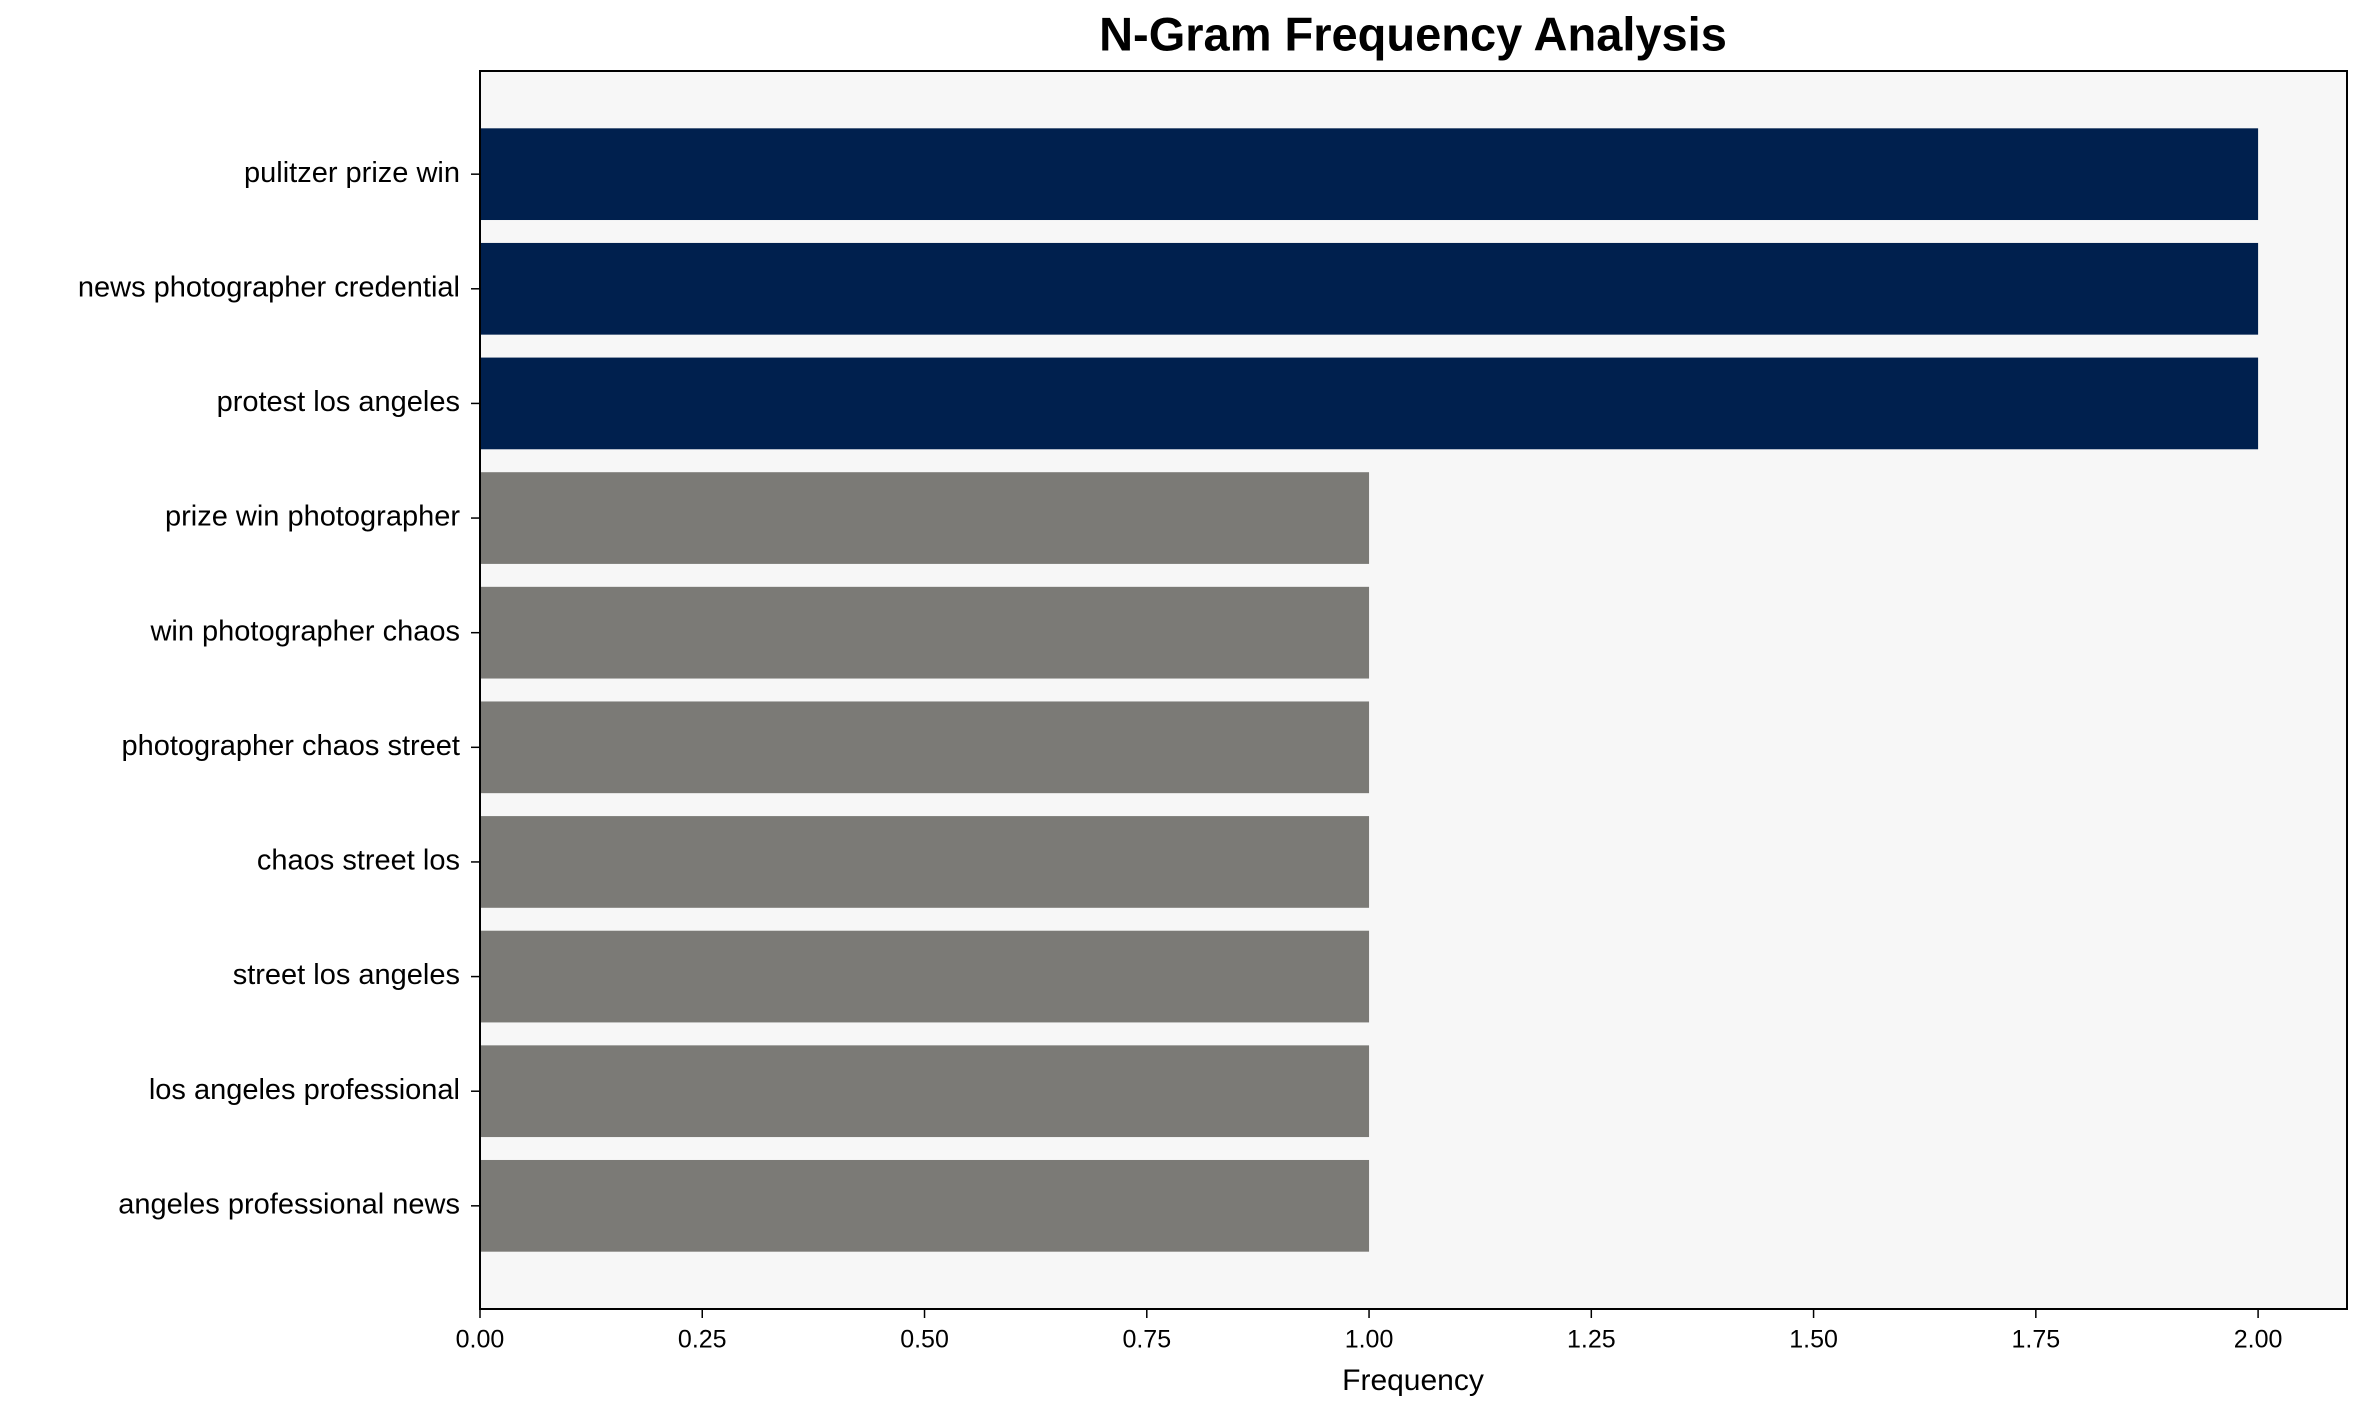 This screenshot has height=1414, width=2359. What do you see at coordinates (304, 631) in the screenshot?
I see `y-tick-label: win photographer chaos` at bounding box center [304, 631].